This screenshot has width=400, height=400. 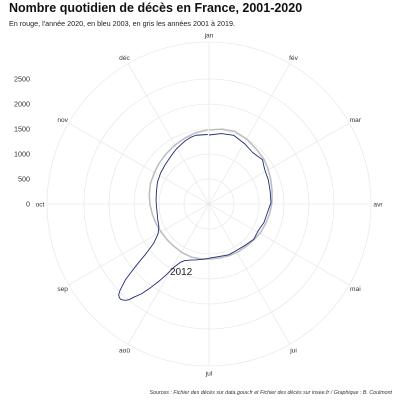 I want to click on month-label-10: oct, so click(x=40, y=204).